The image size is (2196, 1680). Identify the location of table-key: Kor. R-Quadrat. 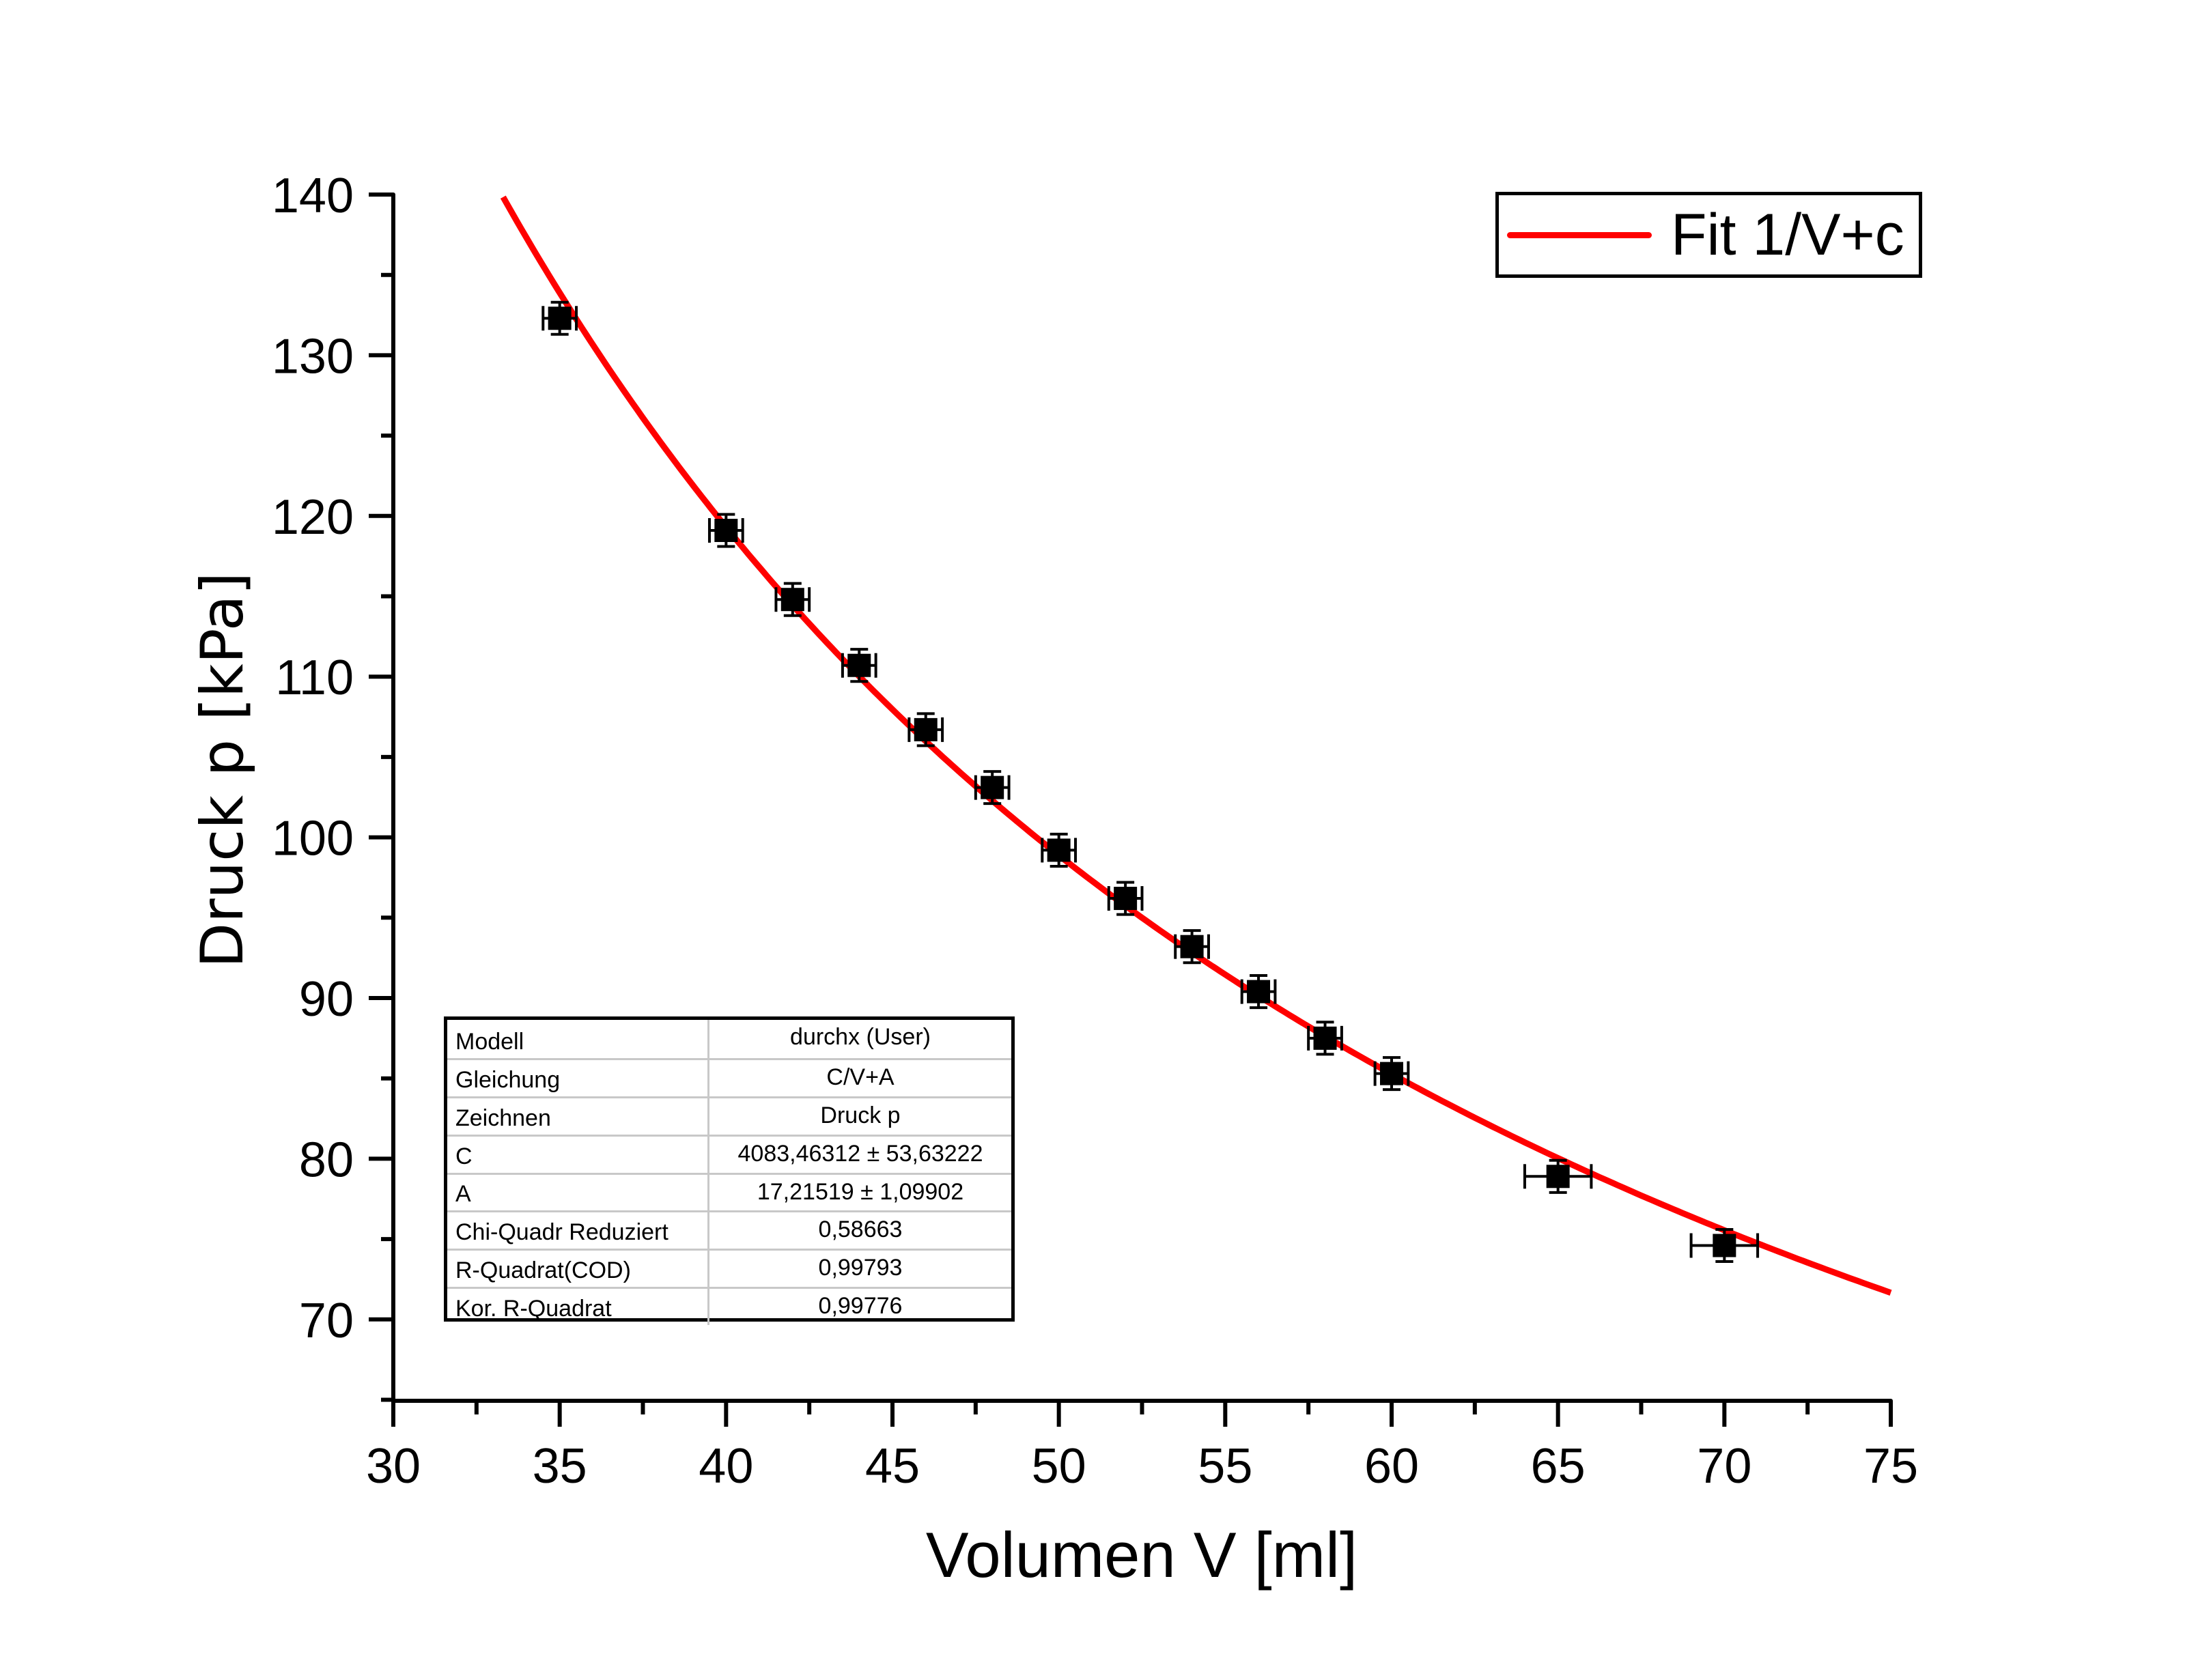
(578, 1307).